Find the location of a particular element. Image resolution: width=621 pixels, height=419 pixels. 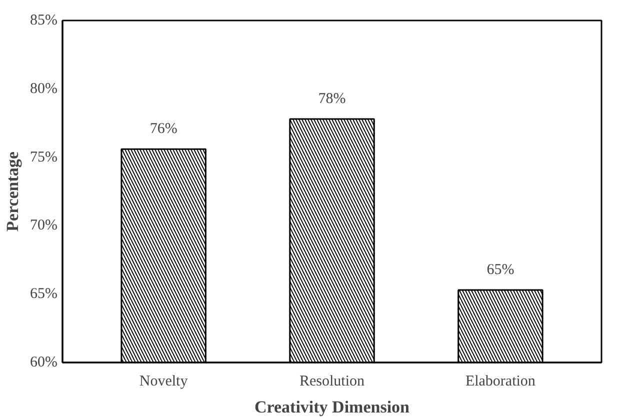

y-tick-label: 75% is located at coordinates (44, 157).